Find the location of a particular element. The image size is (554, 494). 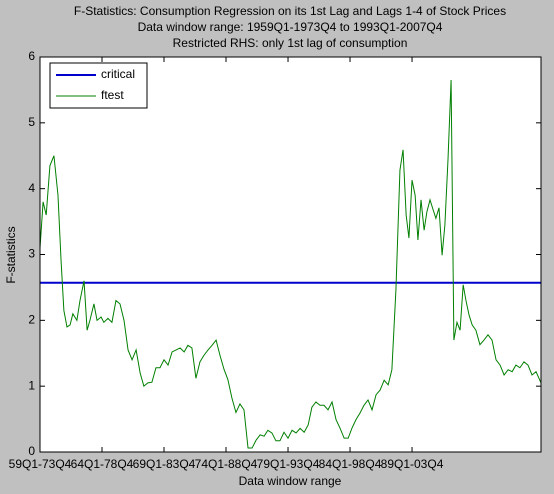

y-tick-label: 5 is located at coordinates (31, 122).